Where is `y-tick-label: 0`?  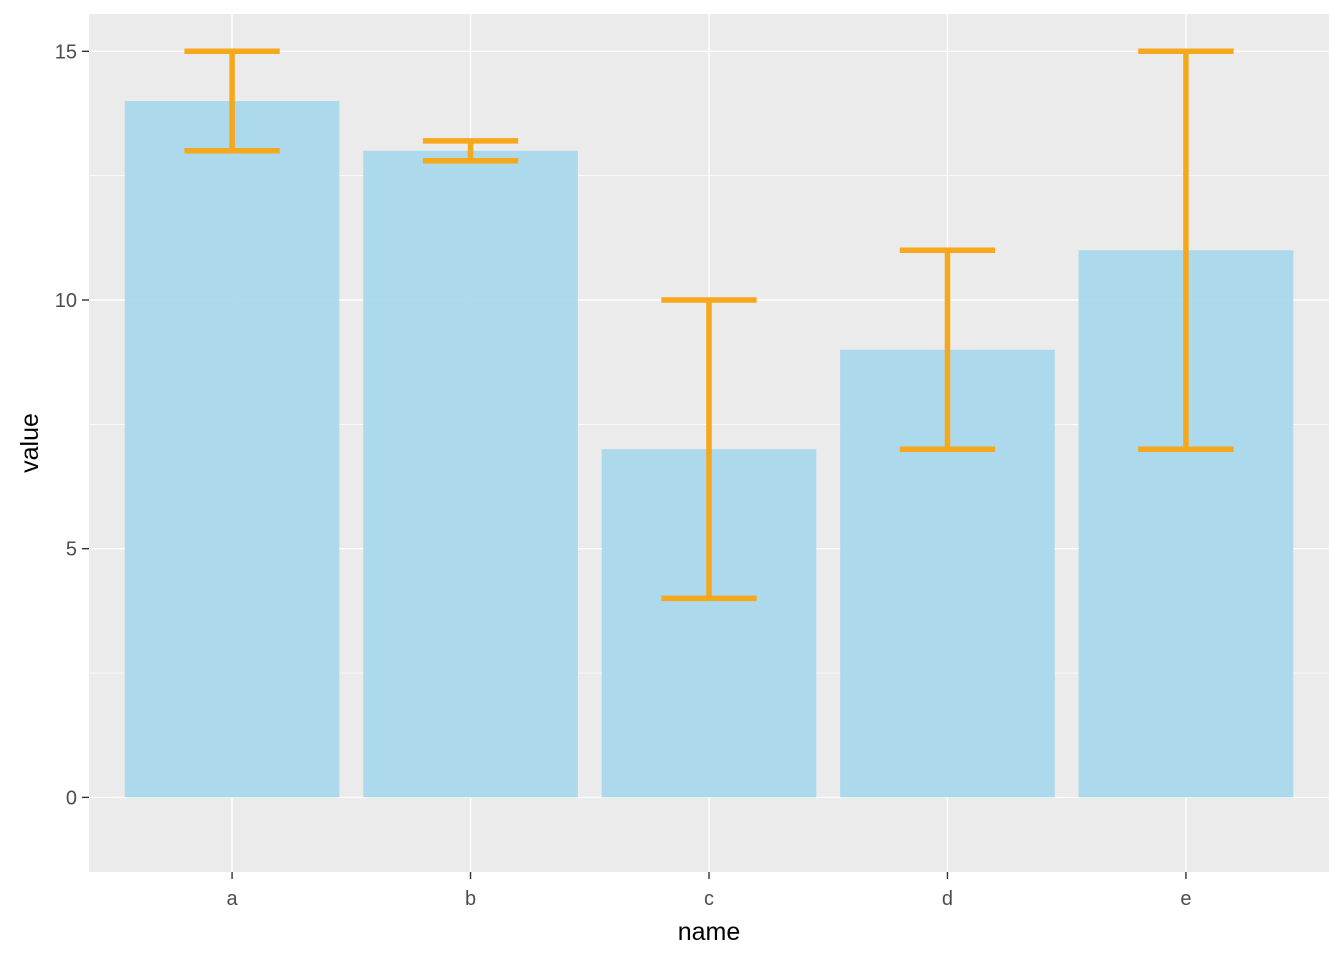
y-tick-label: 0 is located at coordinates (71, 798).